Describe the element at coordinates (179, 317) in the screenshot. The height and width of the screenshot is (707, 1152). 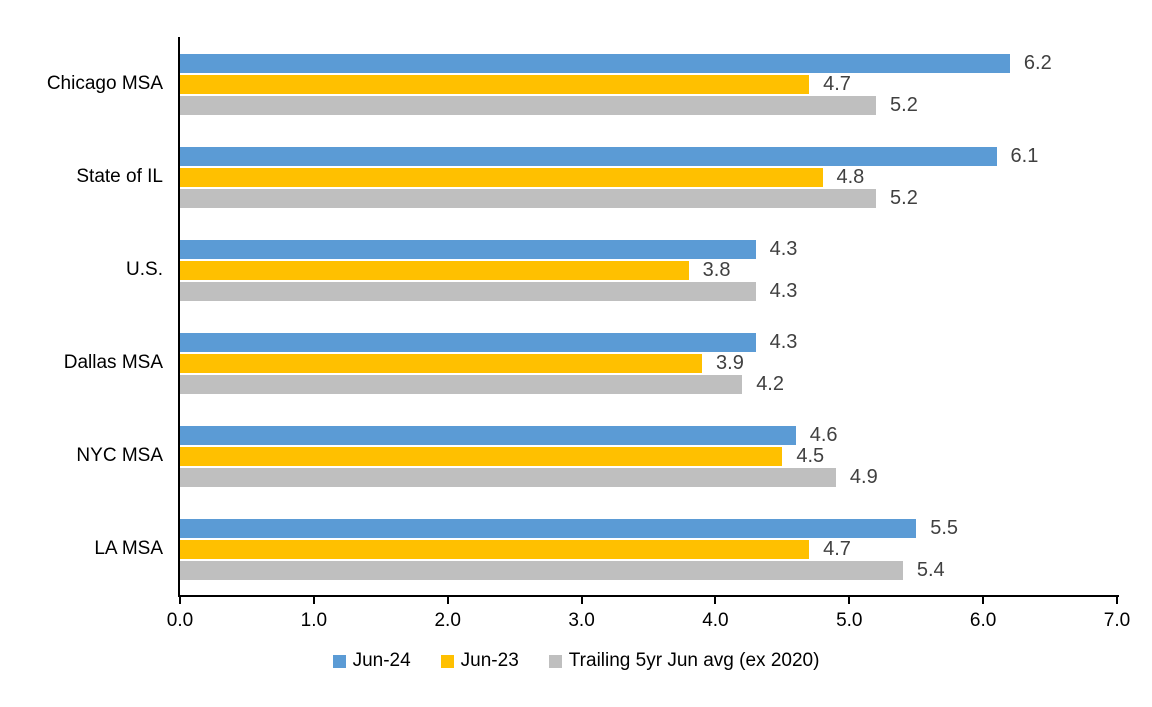
I see `y-axis-line` at that location.